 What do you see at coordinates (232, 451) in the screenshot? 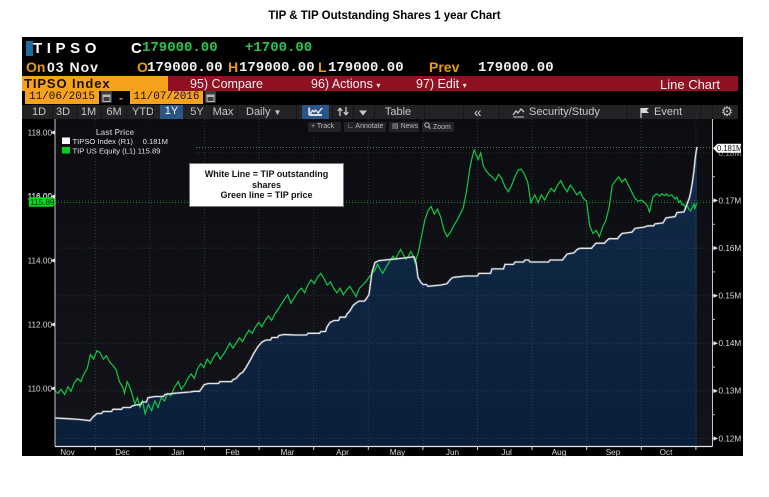
I see `svg-text: Feb` at bounding box center [232, 451].